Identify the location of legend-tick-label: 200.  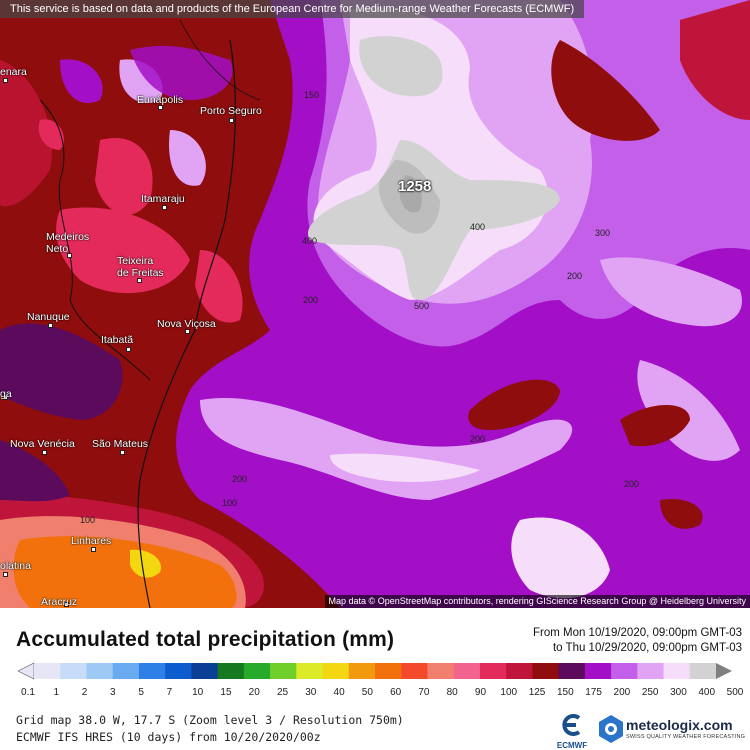
(622, 692).